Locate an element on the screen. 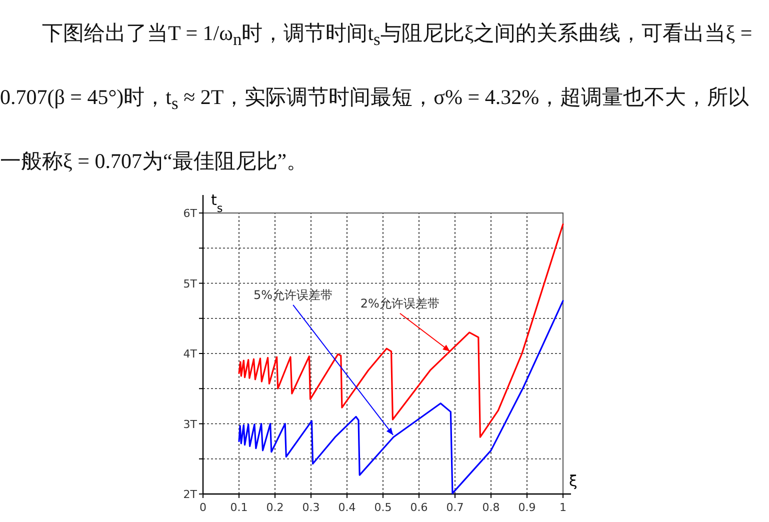  x-tick-label: 0.3 is located at coordinates (311, 507).